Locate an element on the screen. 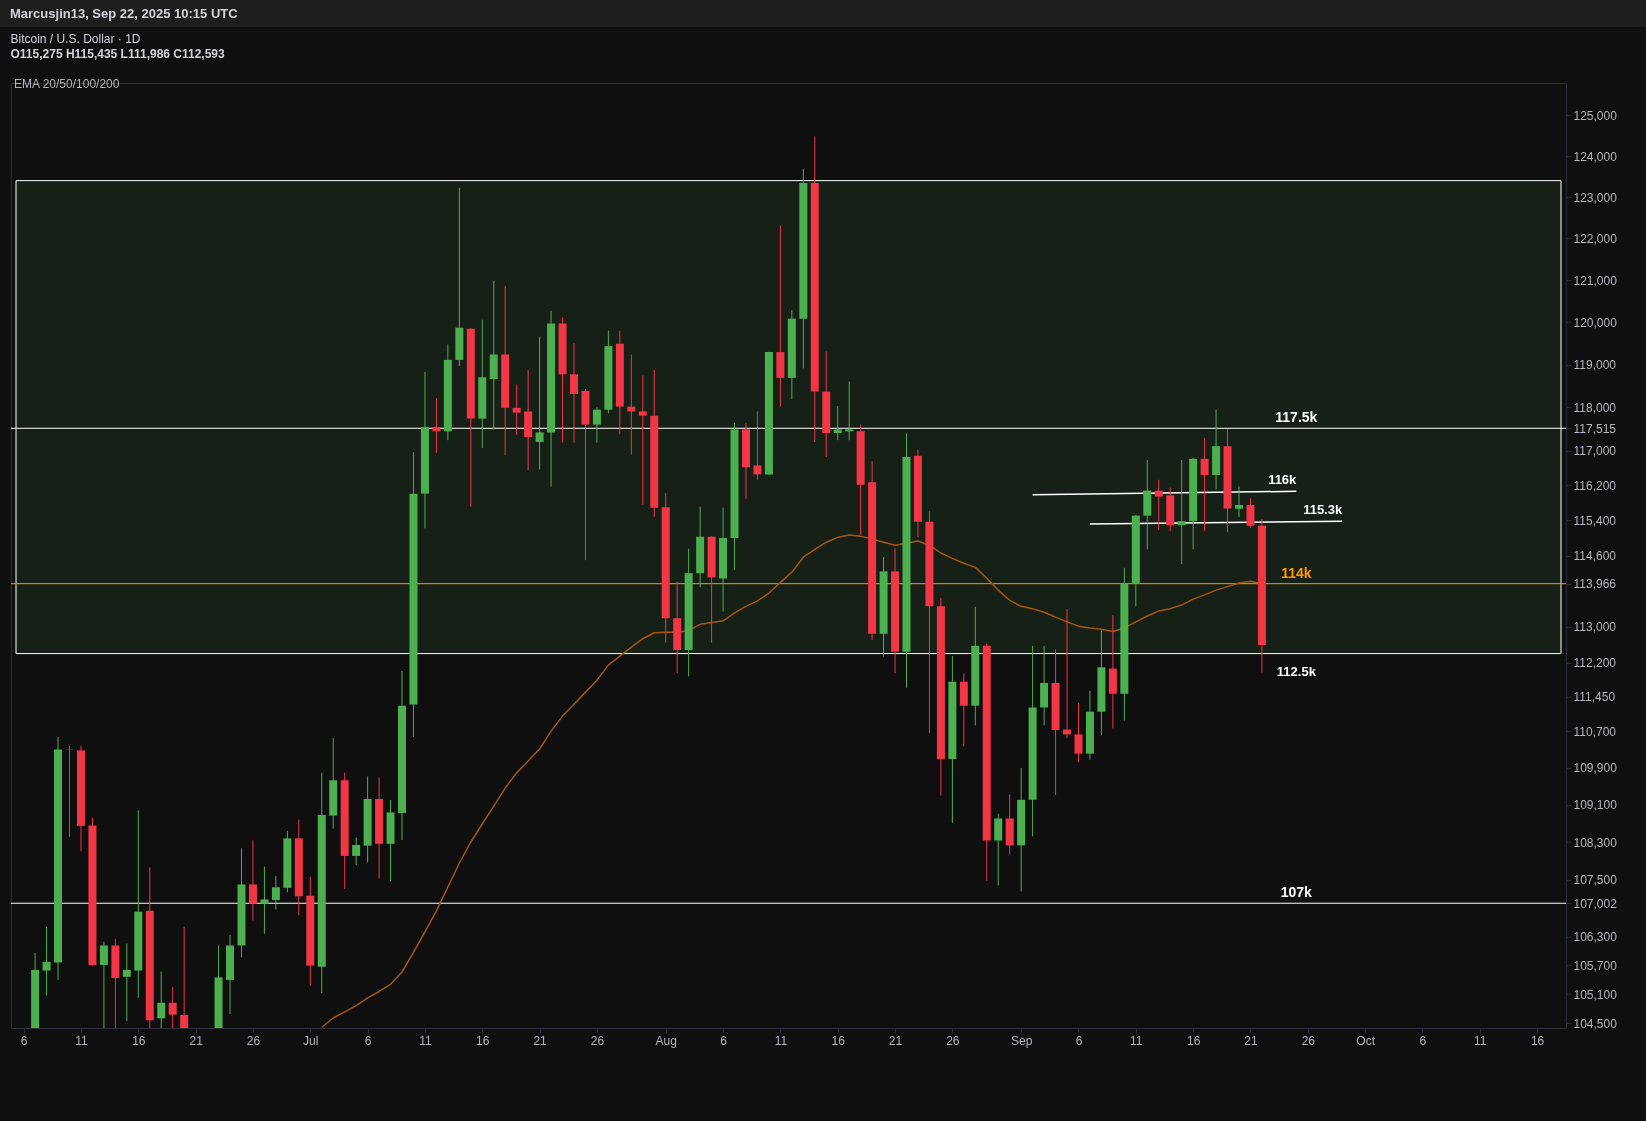 This screenshot has height=1121, width=1646. y-tick-label: 106,300 is located at coordinates (1595, 937).